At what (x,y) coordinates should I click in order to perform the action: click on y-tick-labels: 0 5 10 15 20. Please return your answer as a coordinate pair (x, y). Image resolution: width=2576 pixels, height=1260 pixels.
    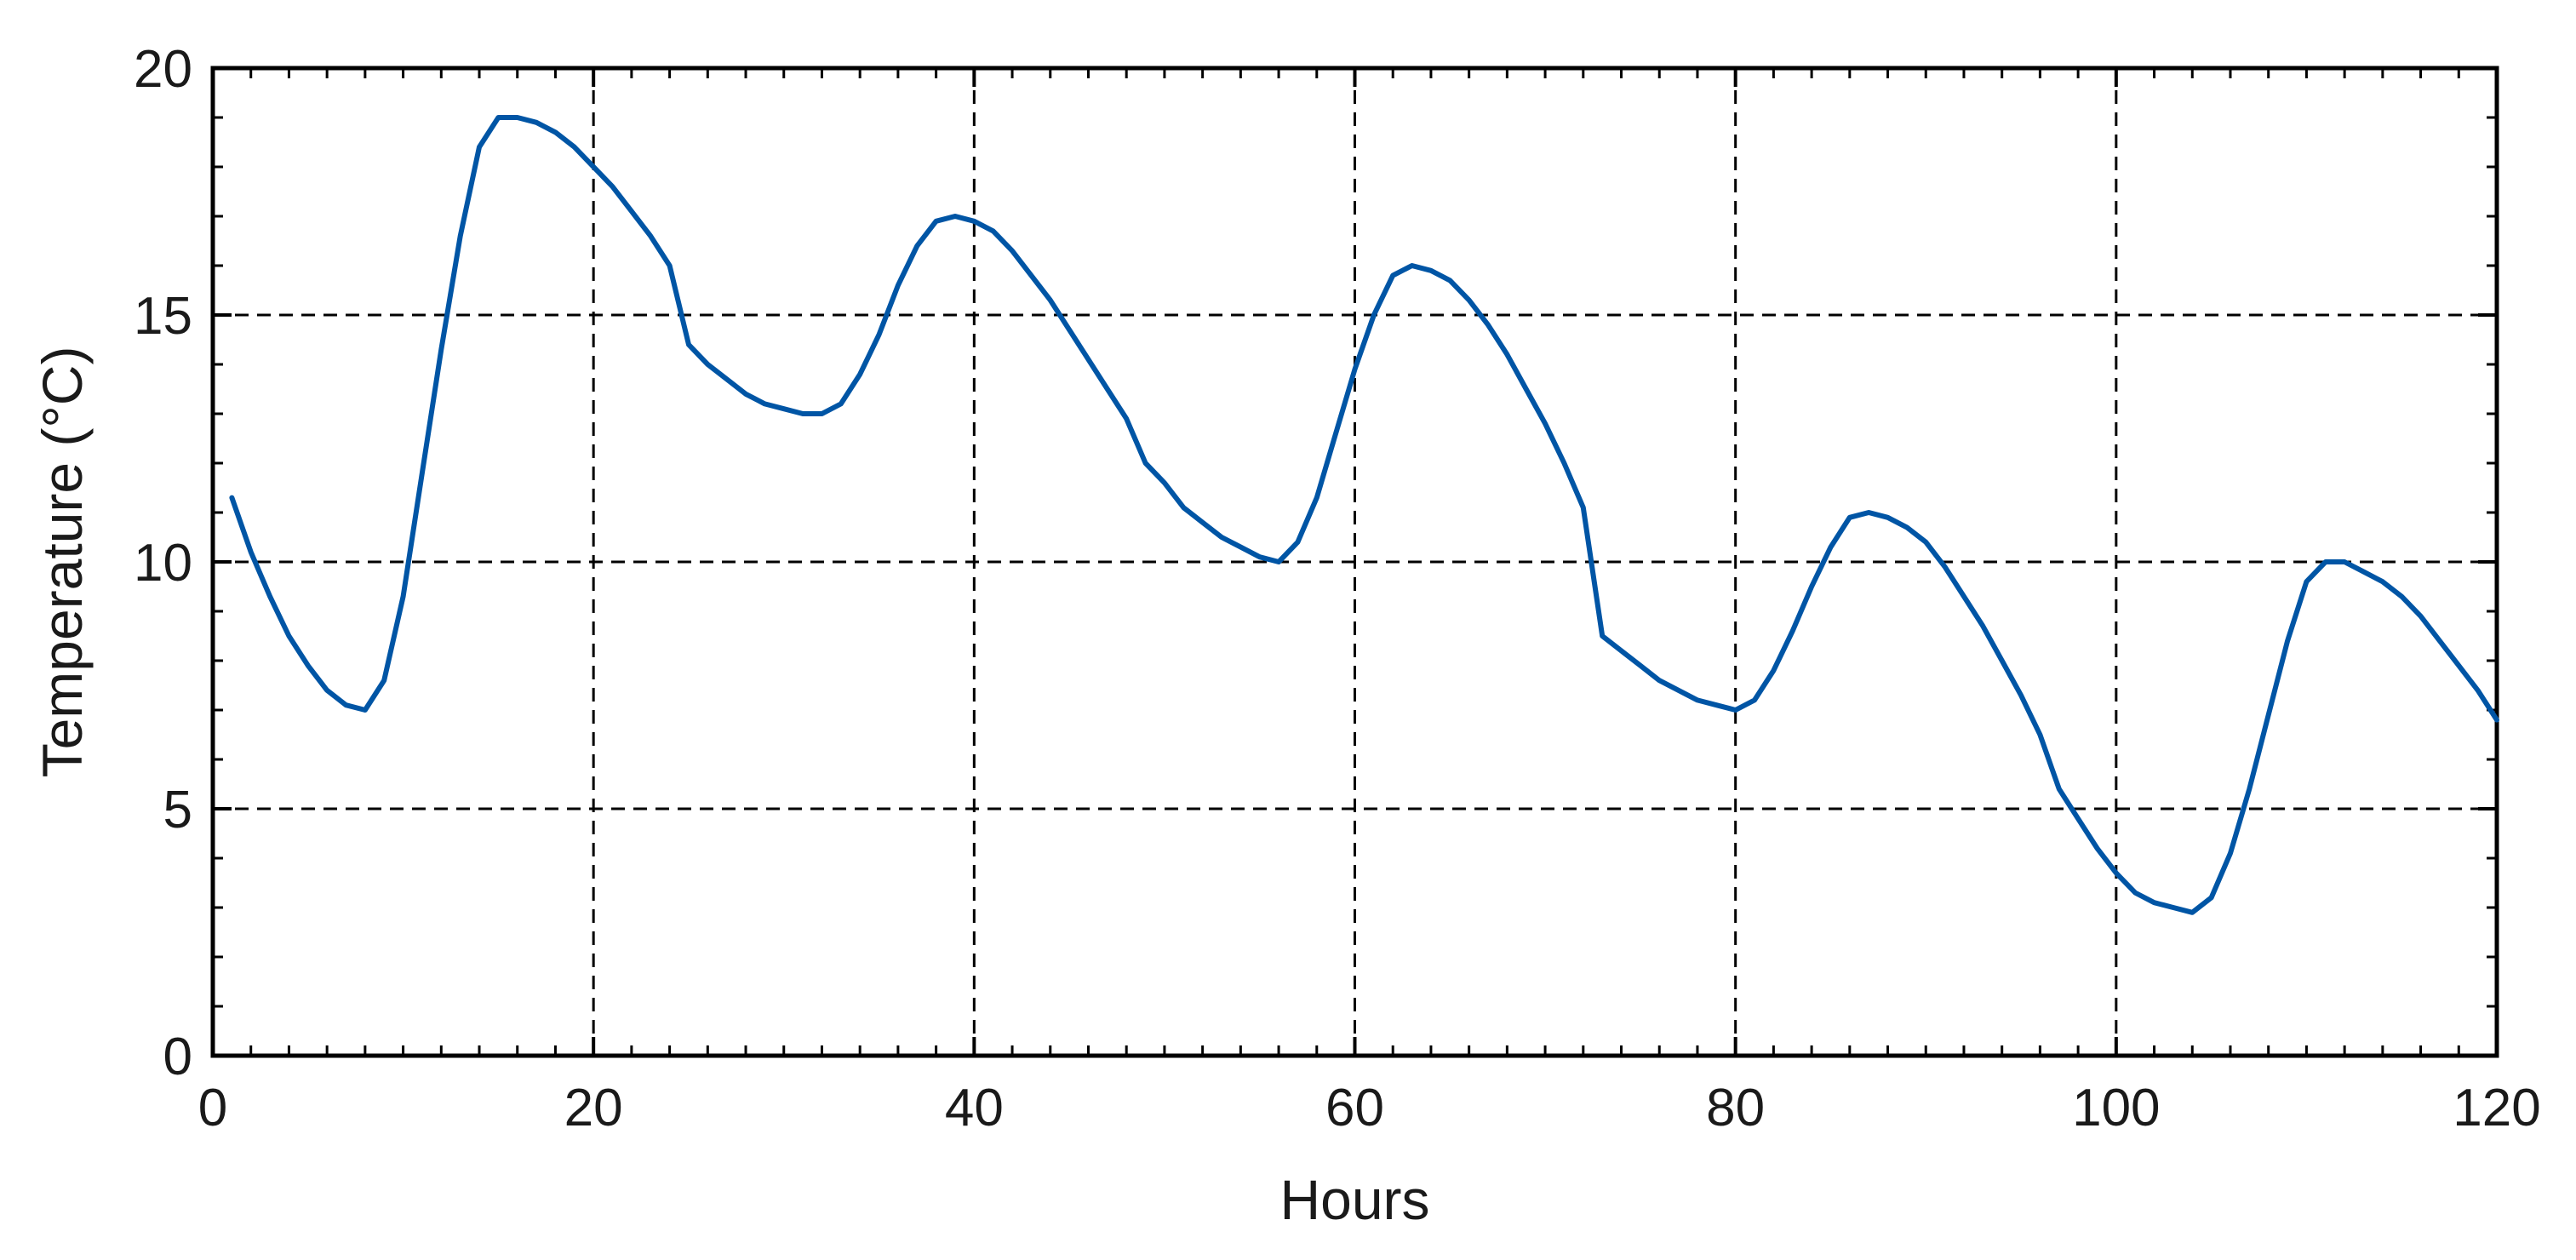
    Looking at the image, I should click on (163, 563).